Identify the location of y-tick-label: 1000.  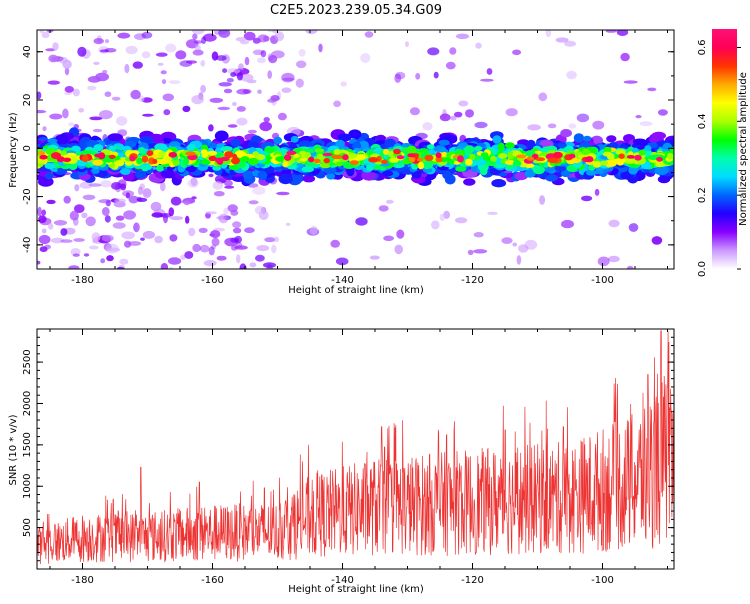
(27, 486).